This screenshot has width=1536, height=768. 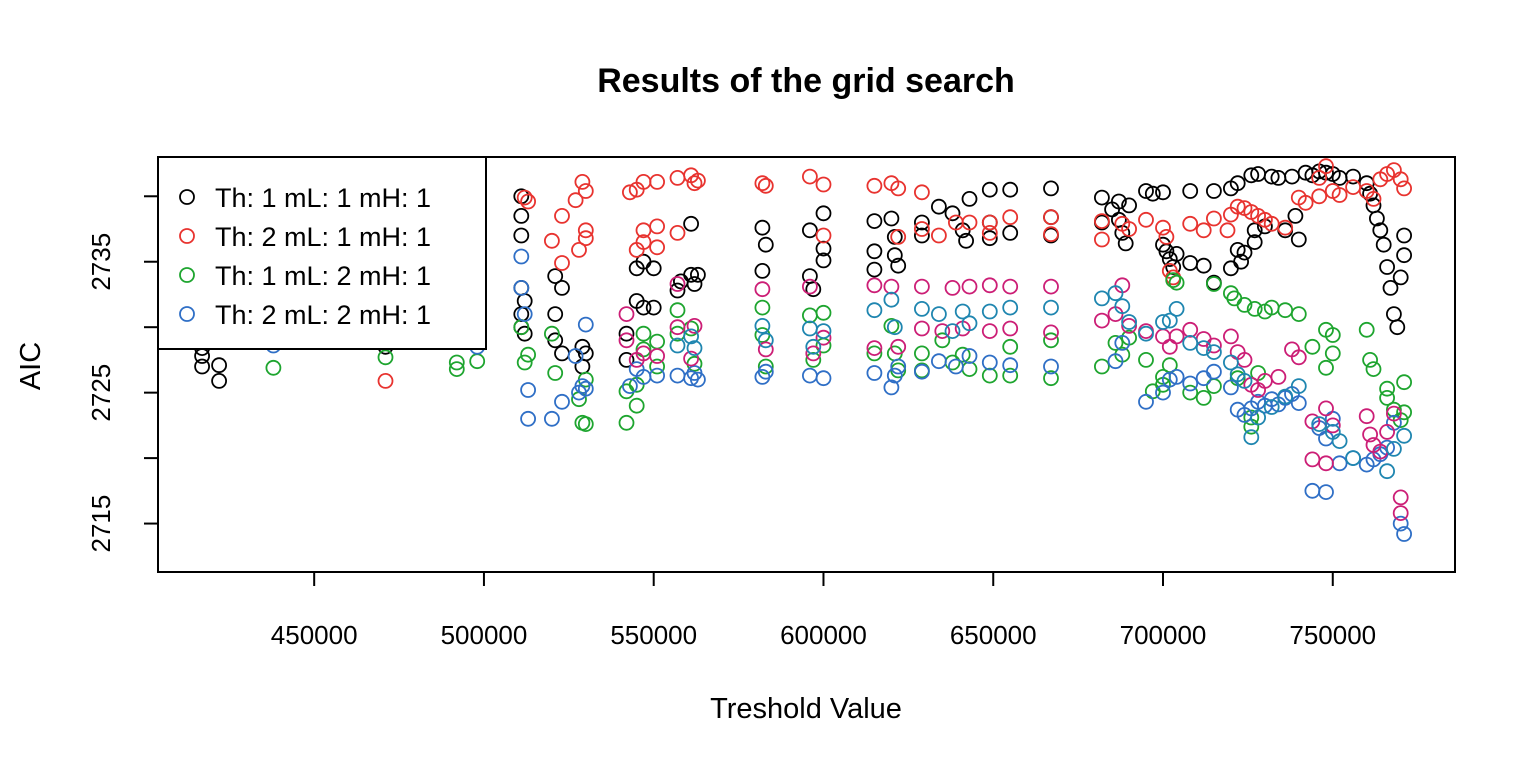 What do you see at coordinates (1332, 635) in the screenshot?
I see `x-tick-label: 750000` at bounding box center [1332, 635].